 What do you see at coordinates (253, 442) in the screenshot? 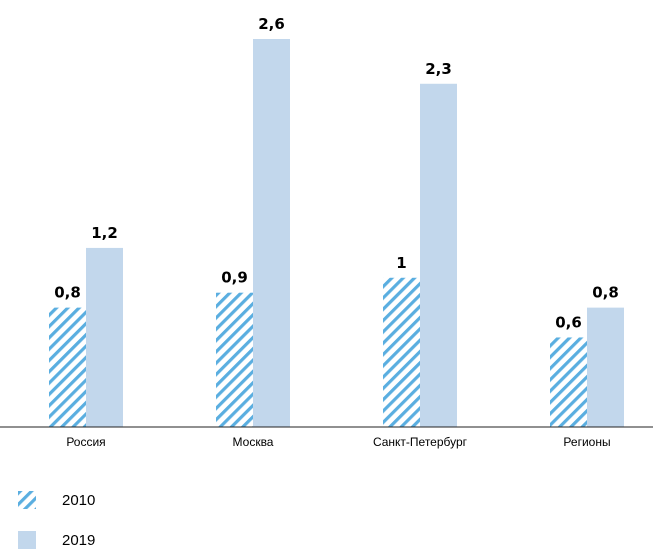
I see `category-label: Москва` at bounding box center [253, 442].